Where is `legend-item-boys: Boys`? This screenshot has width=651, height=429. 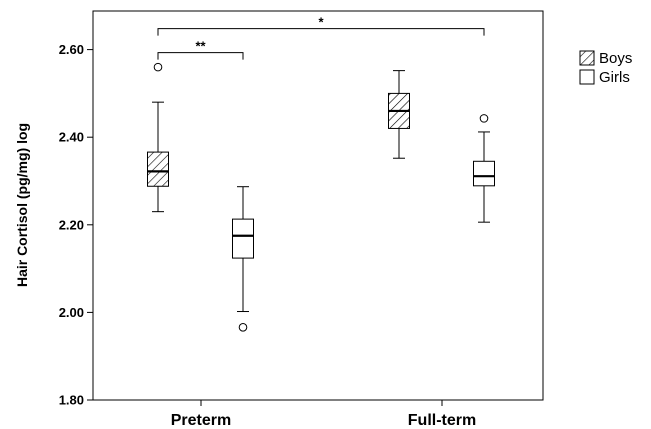 legend-item-boys: Boys is located at coordinates (605, 58).